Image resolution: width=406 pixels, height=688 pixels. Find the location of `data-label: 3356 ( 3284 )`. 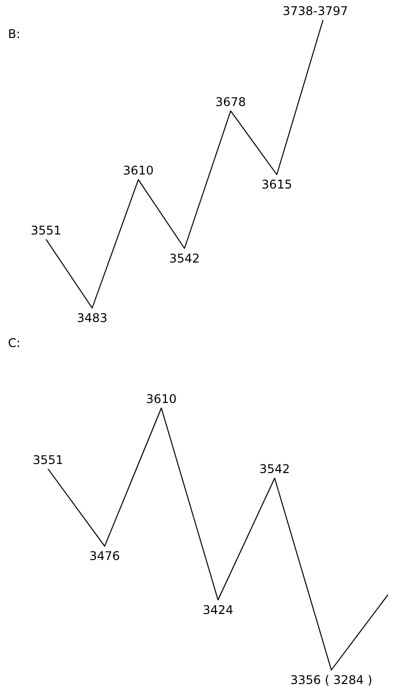

data-label: 3356 ( 3284 ) is located at coordinates (331, 680).